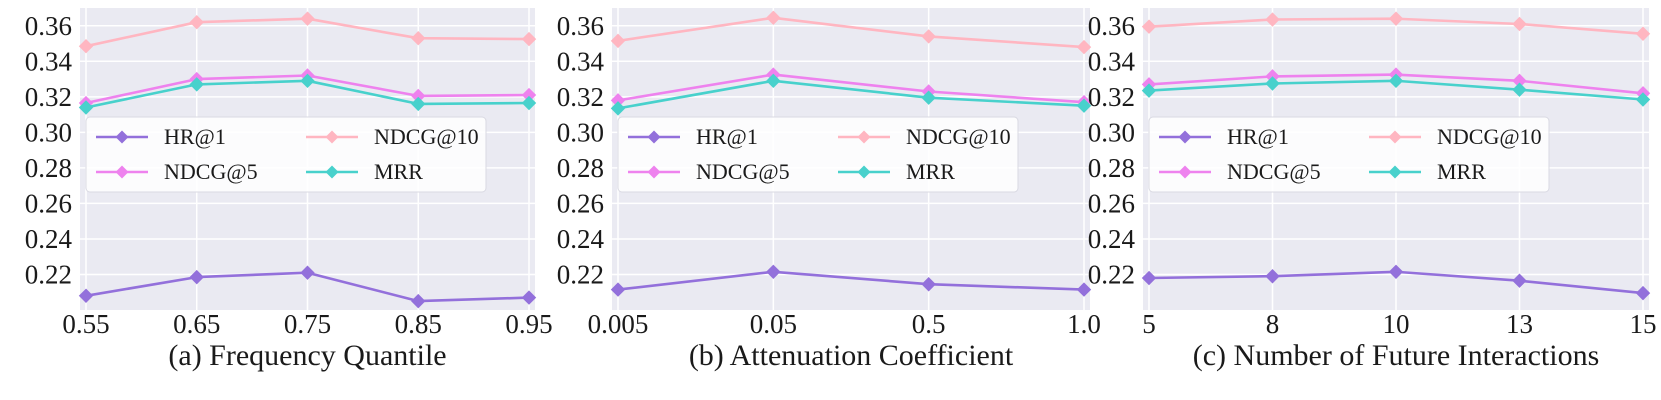  Describe the element at coordinates (1273, 324) in the screenshot. I see `x-tick-label: 8` at that location.